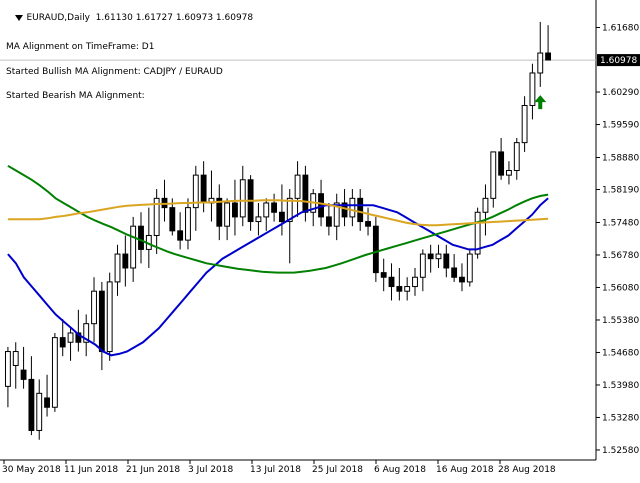 The height and width of the screenshot is (483, 640). I want to click on time-tick-label: 13 Jul 2018, so click(275, 470).